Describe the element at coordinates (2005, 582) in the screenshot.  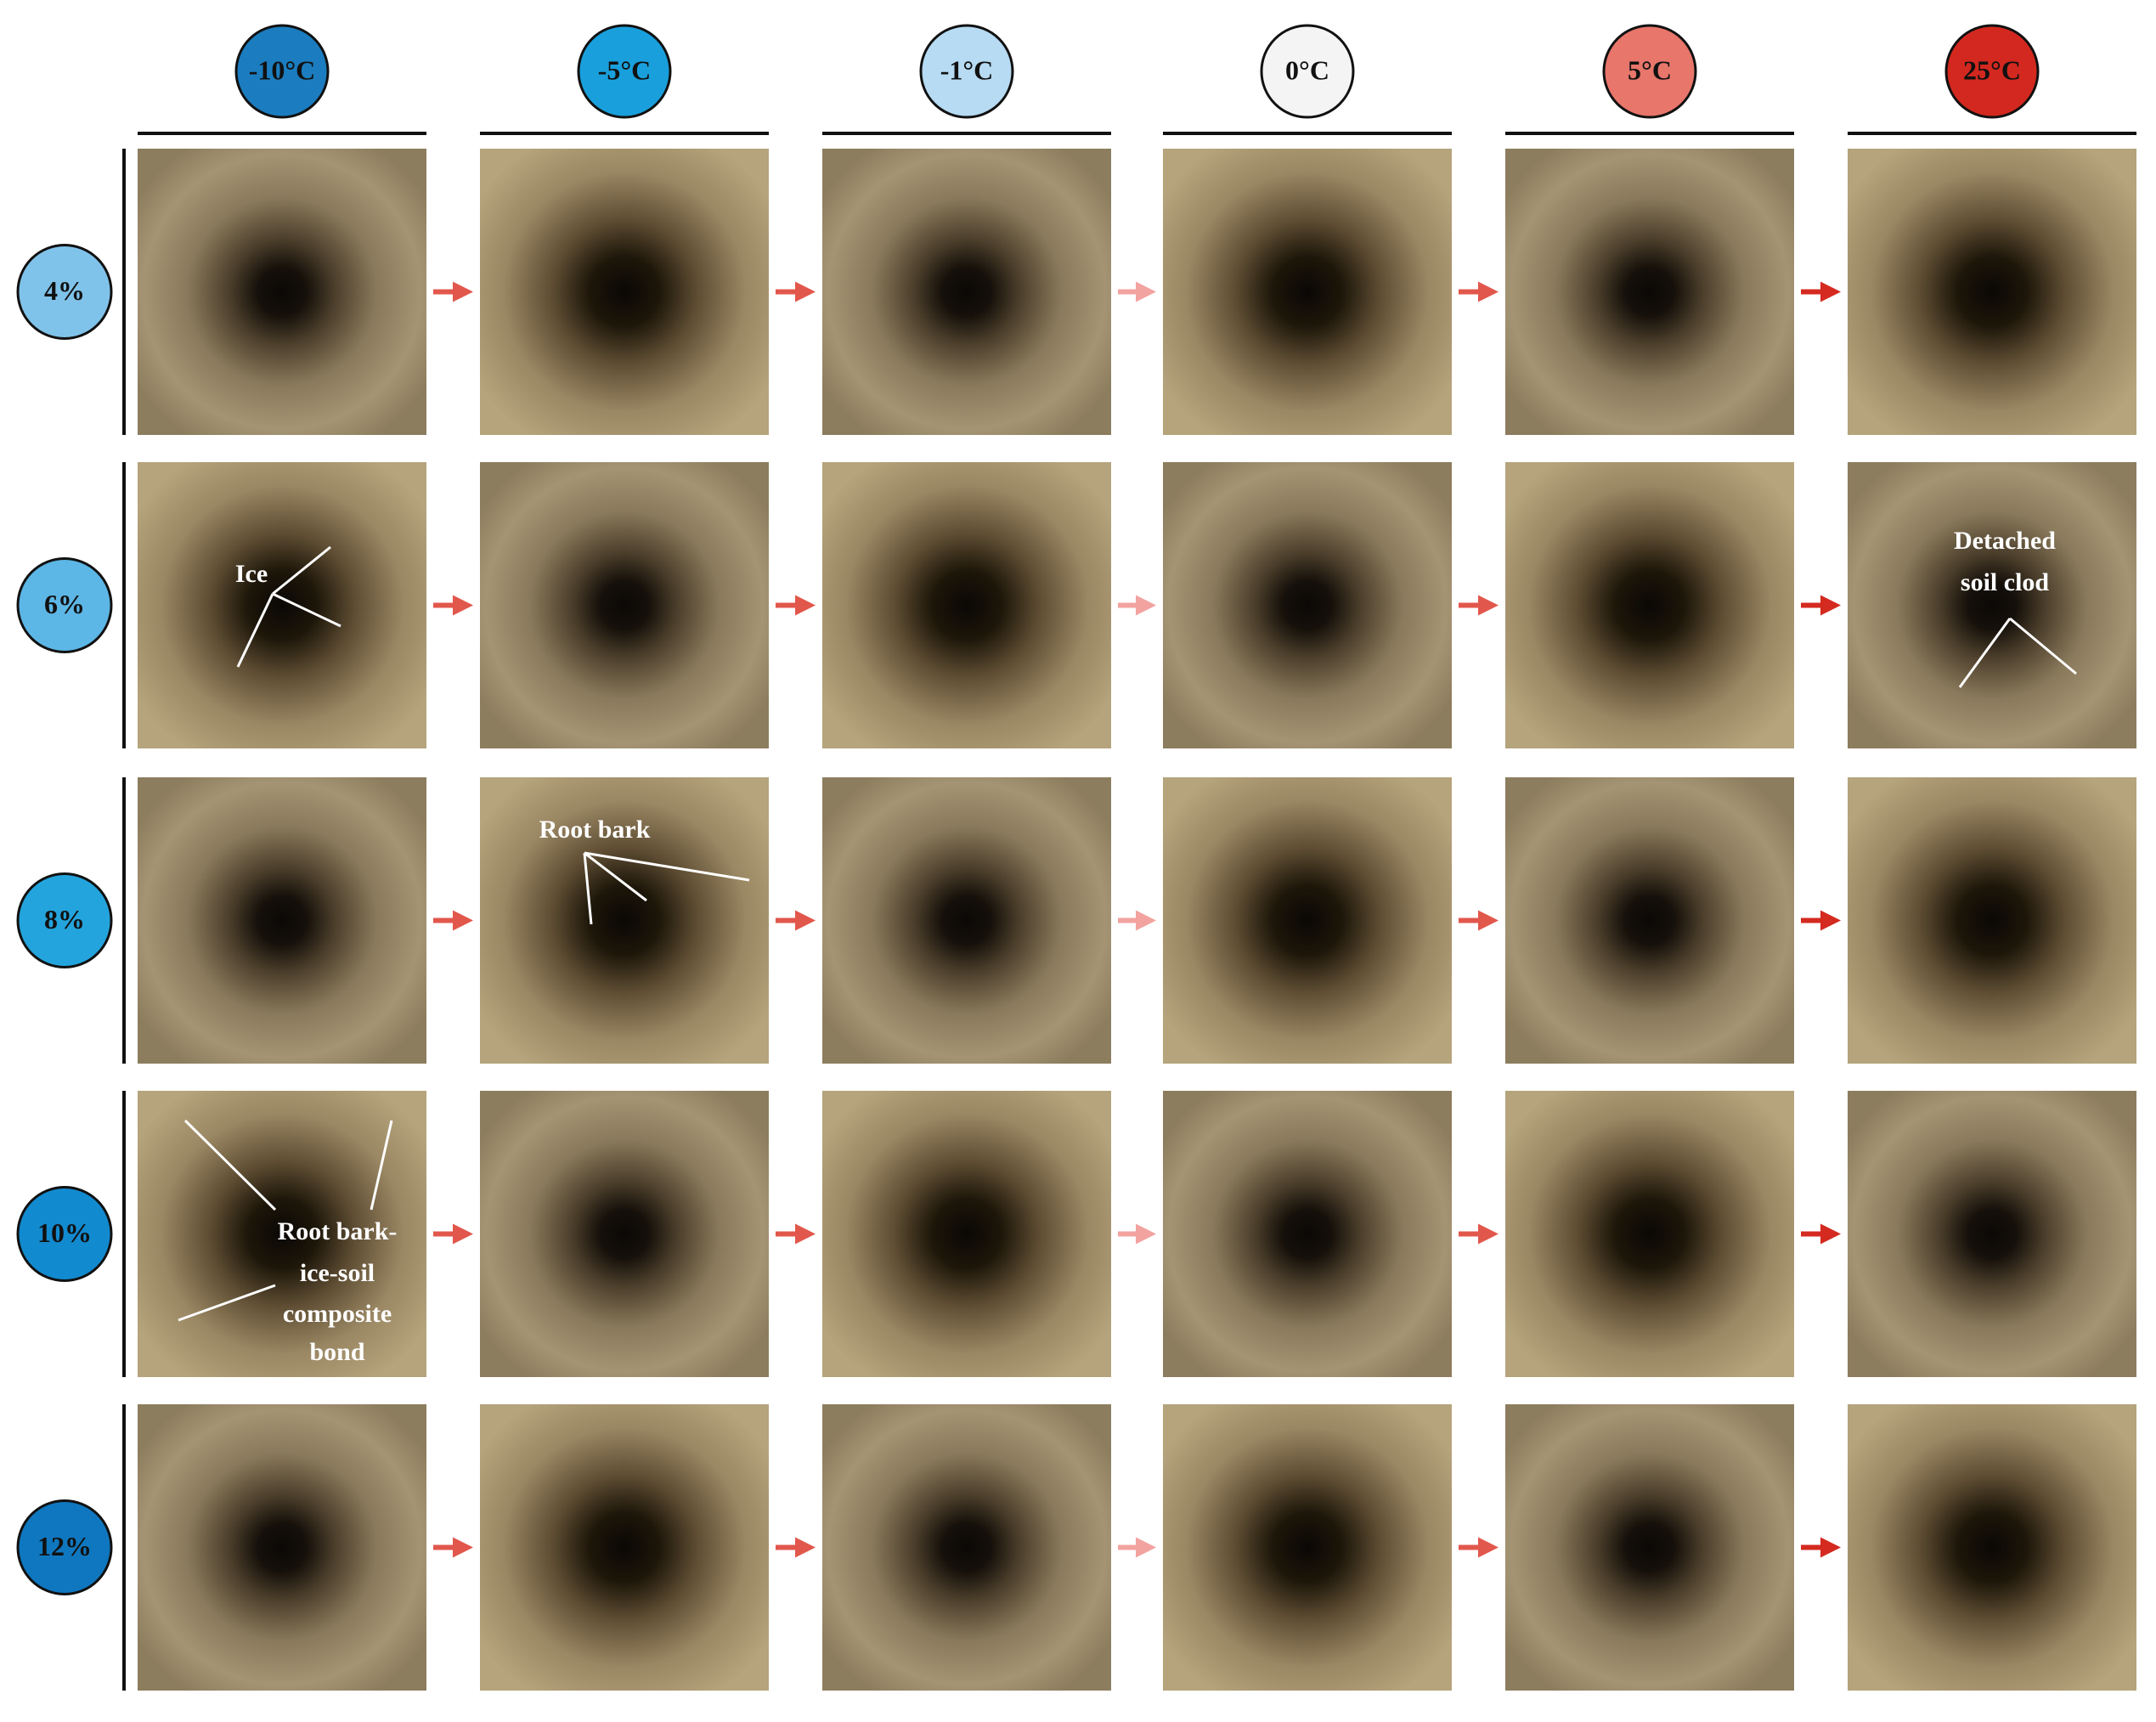
I see `annotation: soil clod` at that location.